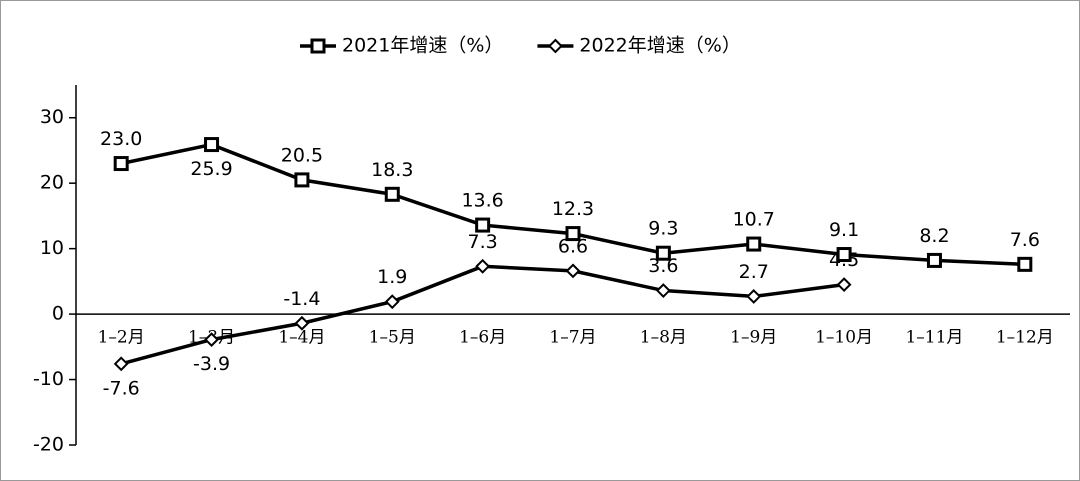  What do you see at coordinates (482, 338) in the screenshot?
I see `x-tick-label: 1–6月` at bounding box center [482, 338].